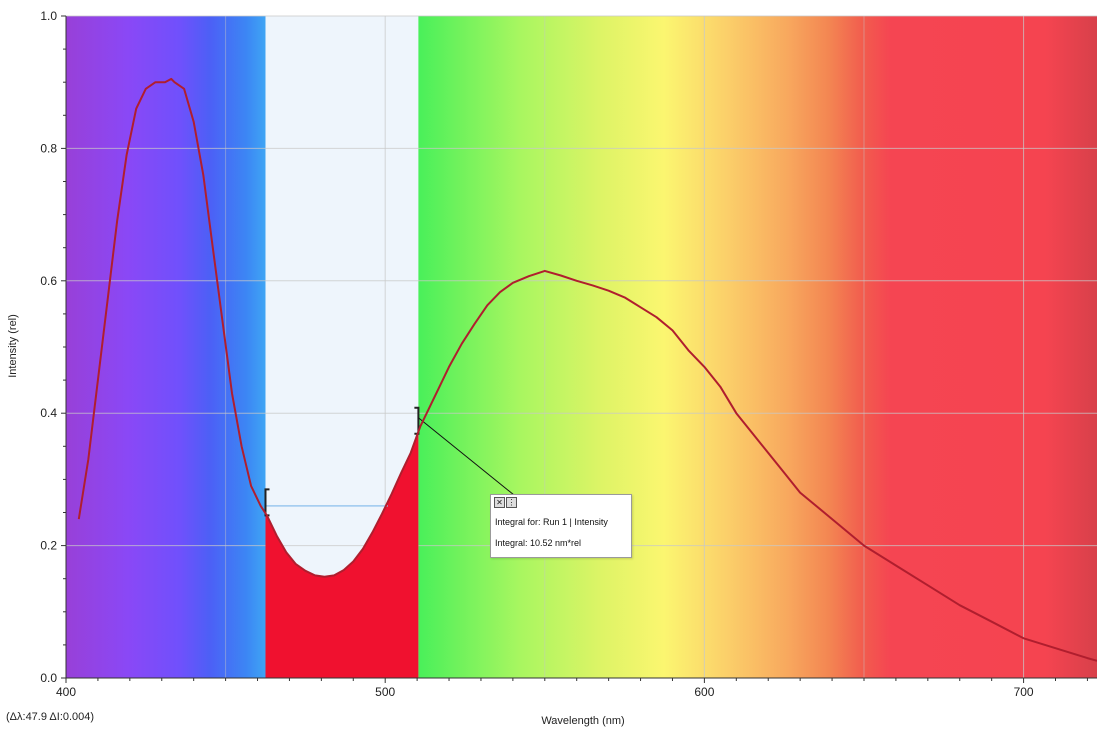 The image size is (1097, 730). I want to click on integral-end-bracket, so click(417, 420).